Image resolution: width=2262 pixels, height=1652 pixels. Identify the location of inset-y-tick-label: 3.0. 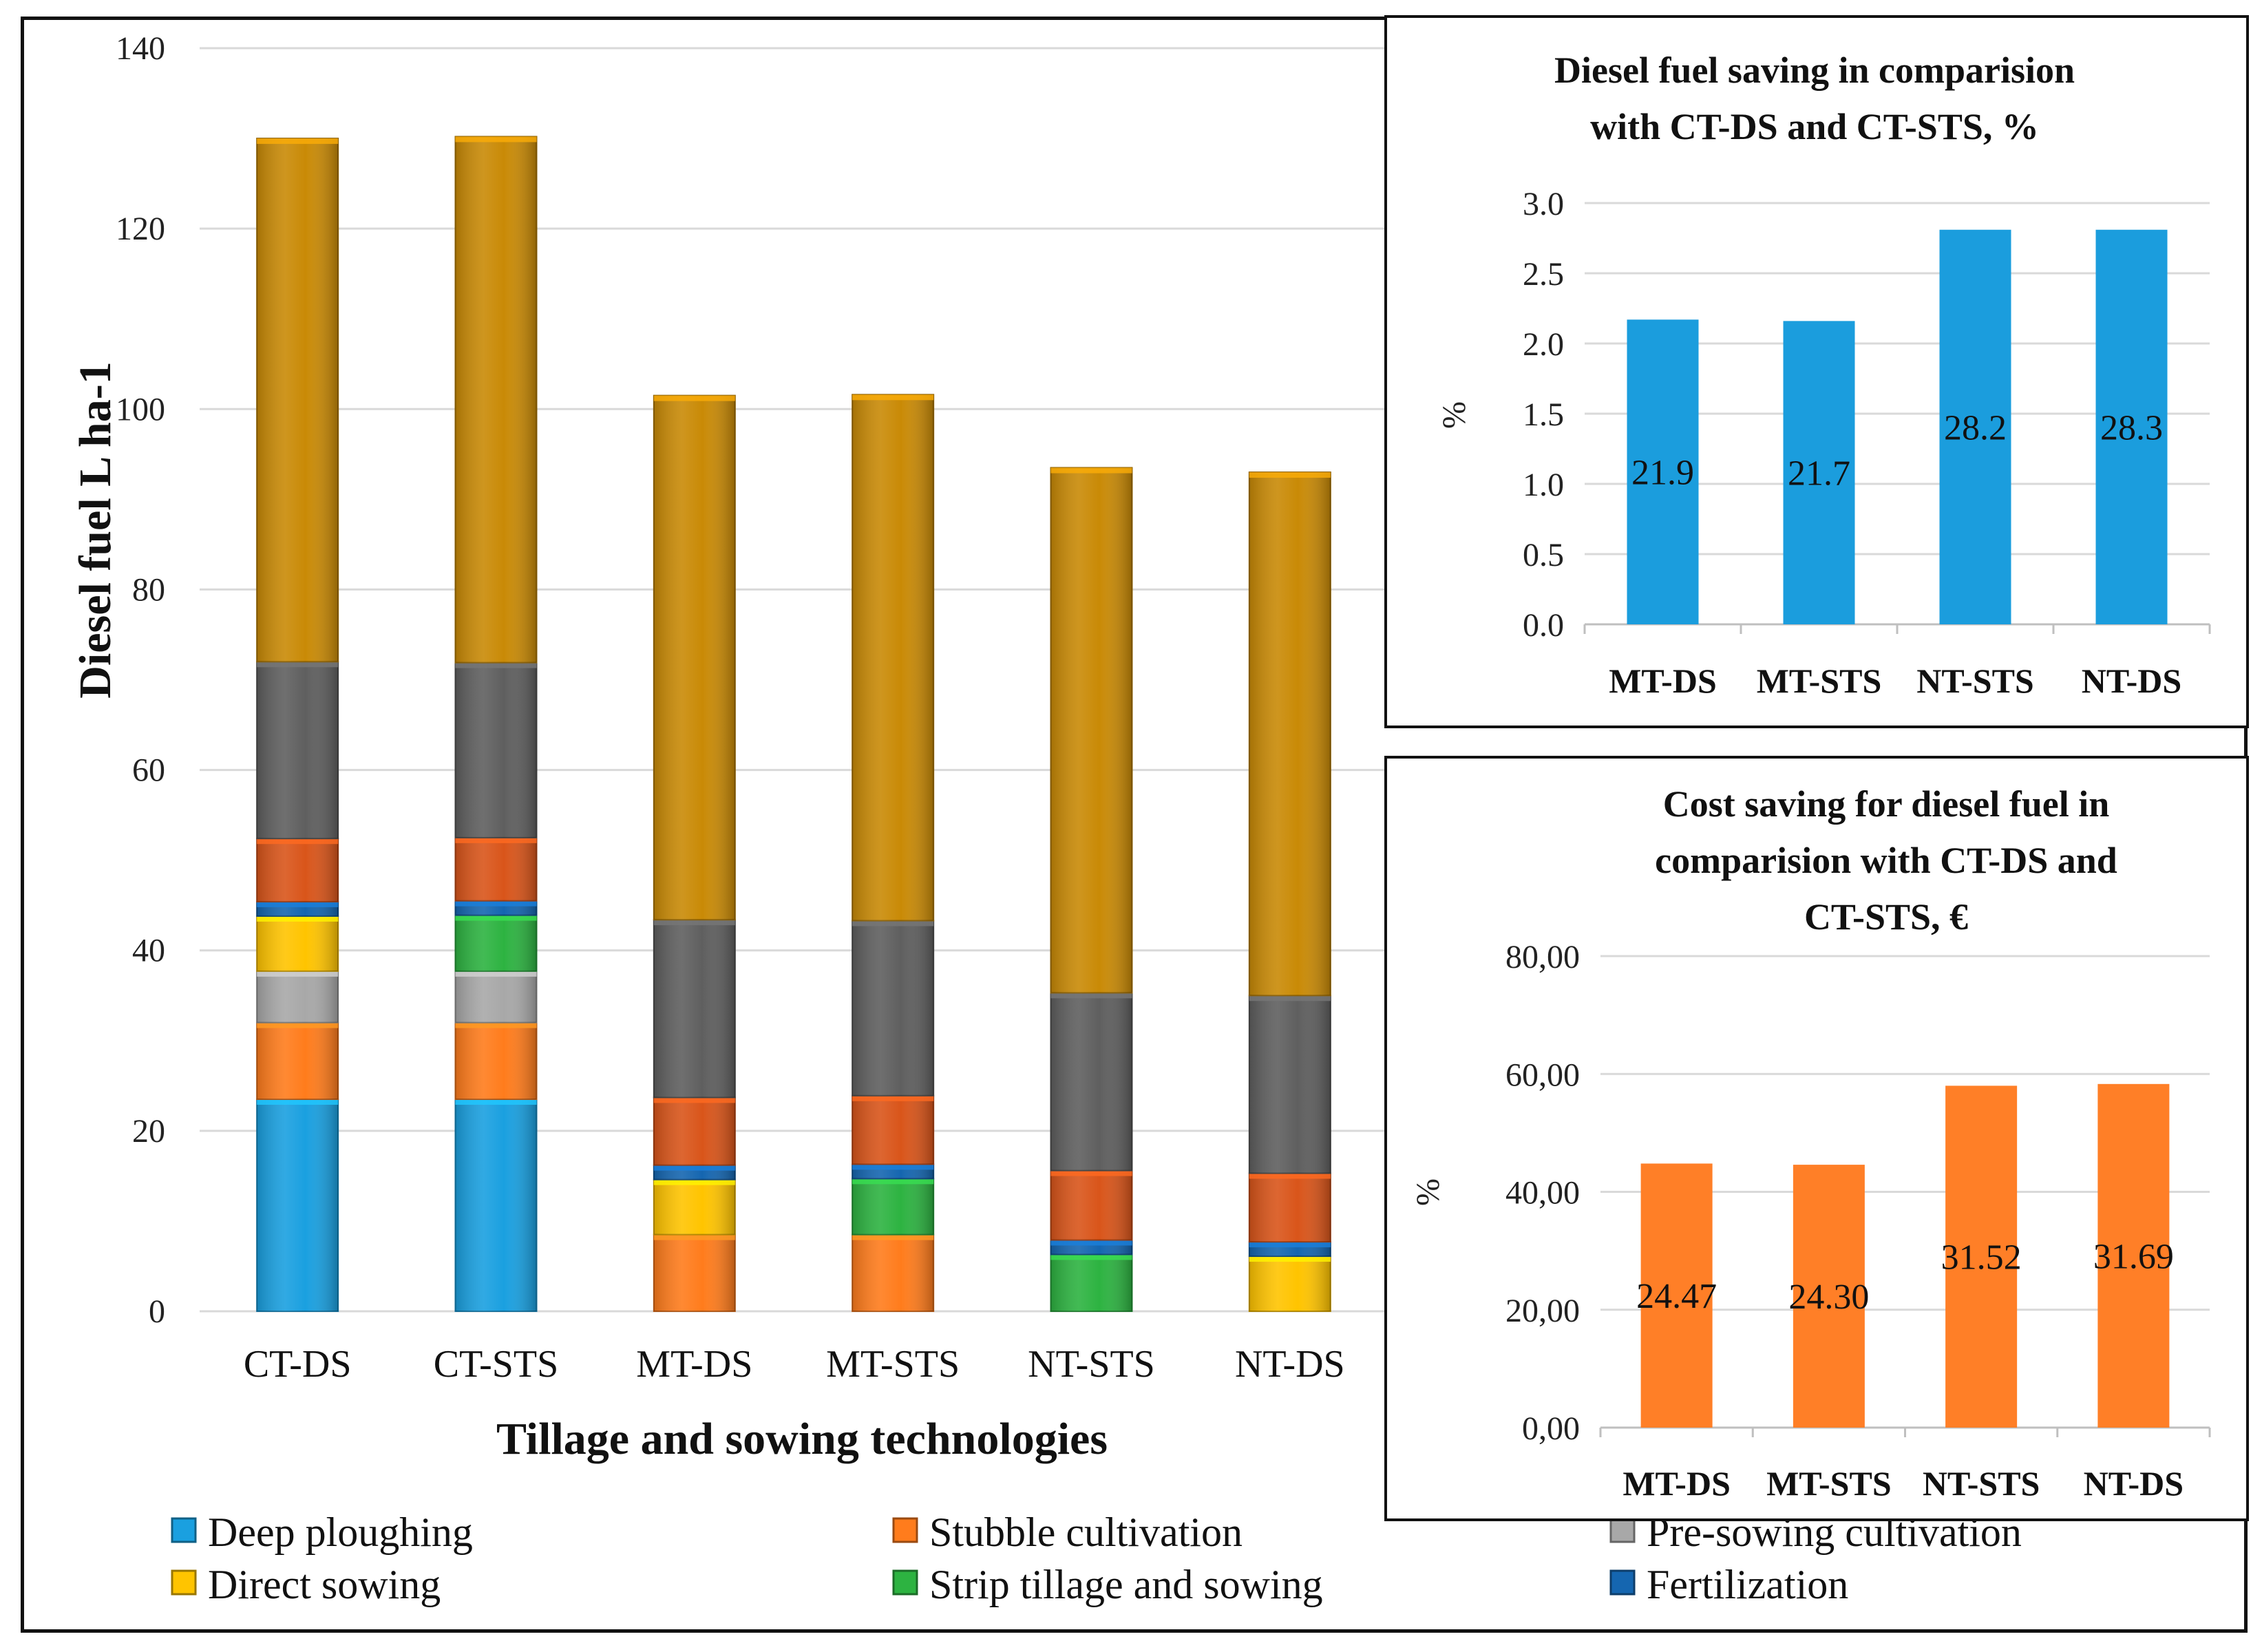
(1543, 204).